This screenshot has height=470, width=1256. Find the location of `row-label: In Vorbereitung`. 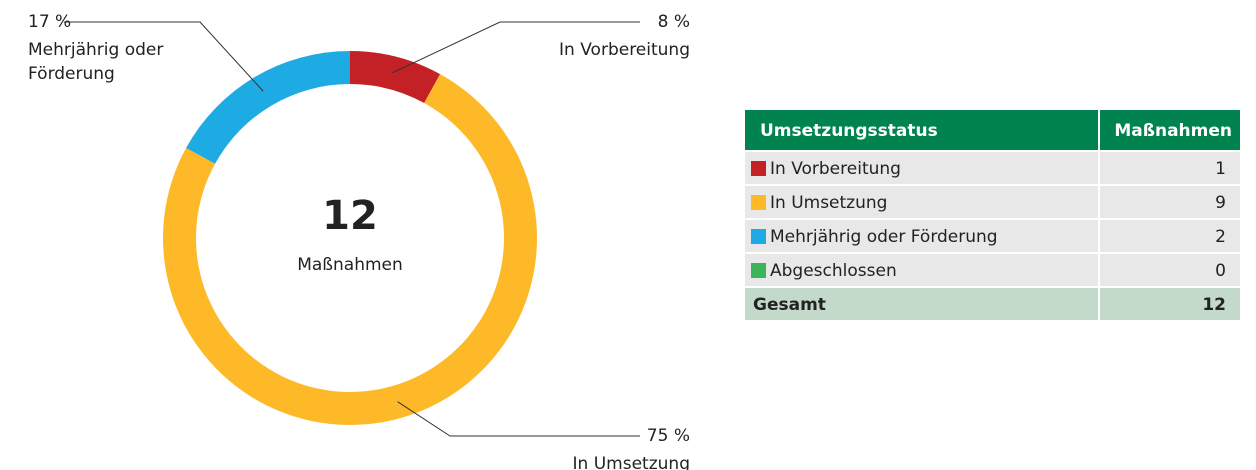

row-label: In Vorbereitung is located at coordinates (835, 169).